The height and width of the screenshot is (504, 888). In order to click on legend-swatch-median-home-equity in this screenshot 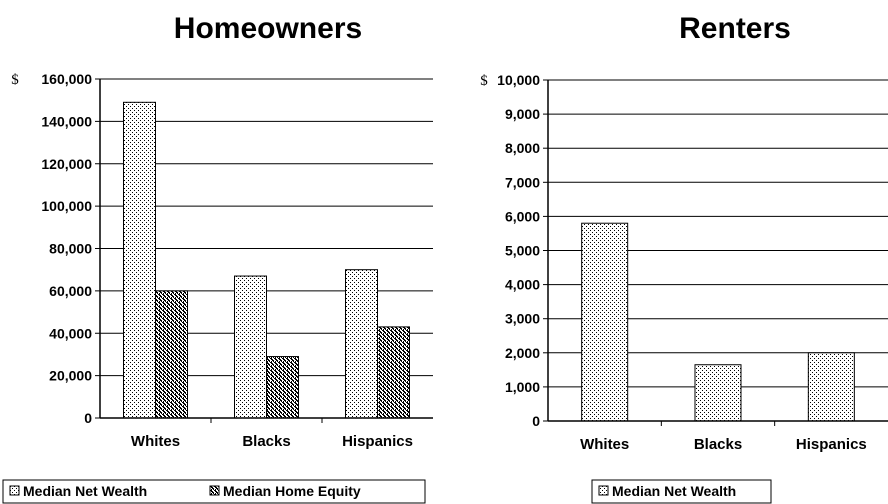, I will do `click(214, 490)`.